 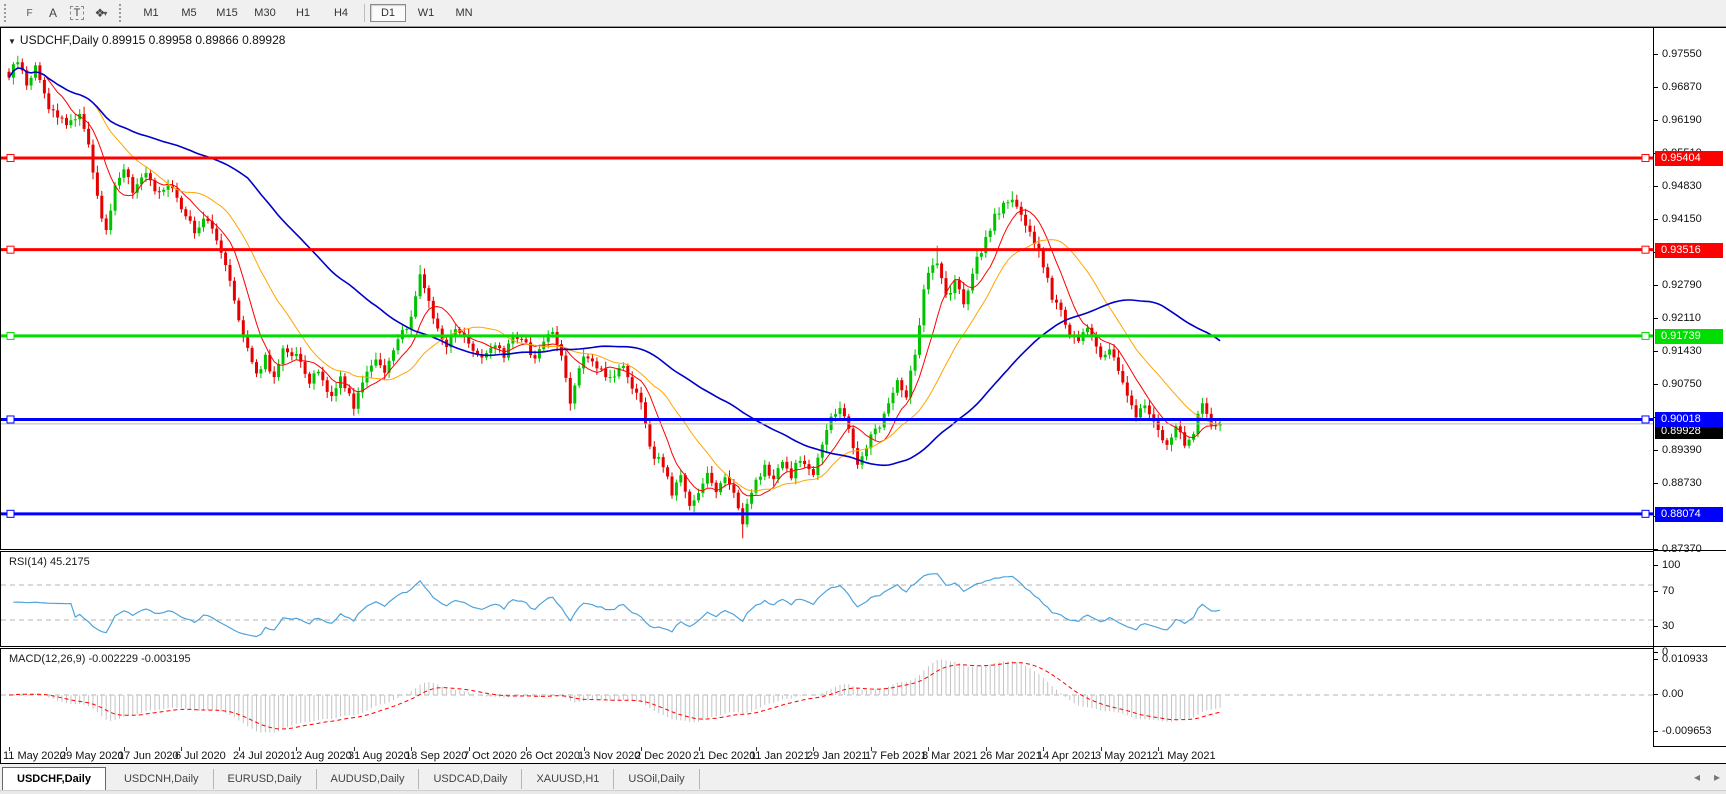 What do you see at coordinates (1687, 730) in the screenshot?
I see `macd-tick-label: -0.009653` at bounding box center [1687, 730].